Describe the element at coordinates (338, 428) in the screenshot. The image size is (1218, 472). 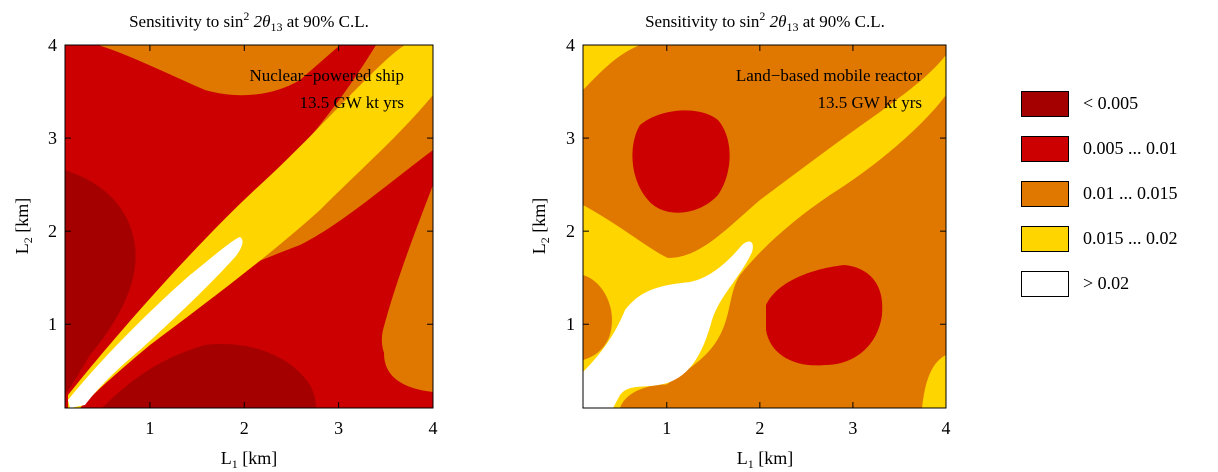
I see `left-x-tick-label: 3` at that location.